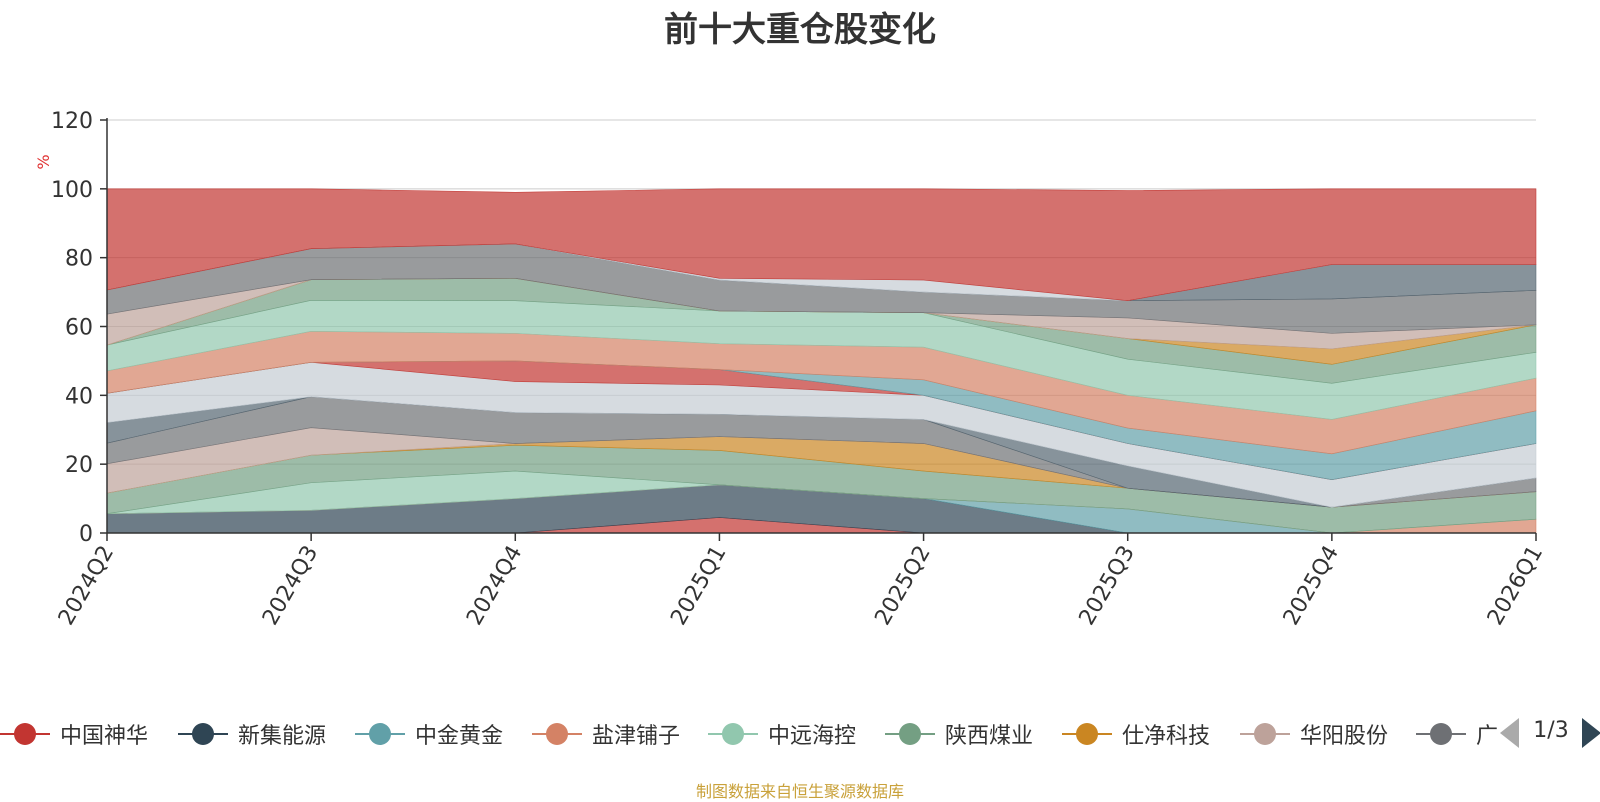  I want to click on legend-label: 盐津铺子, so click(636, 736).